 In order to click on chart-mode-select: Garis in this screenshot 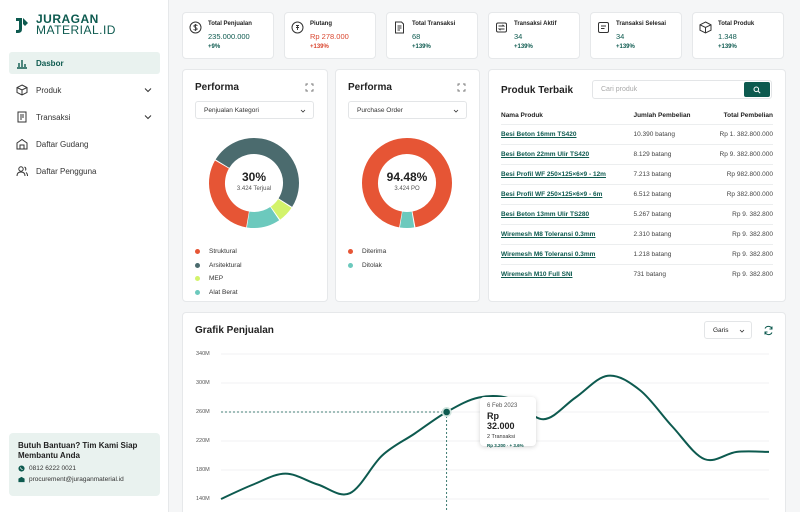, I will do `click(728, 330)`.